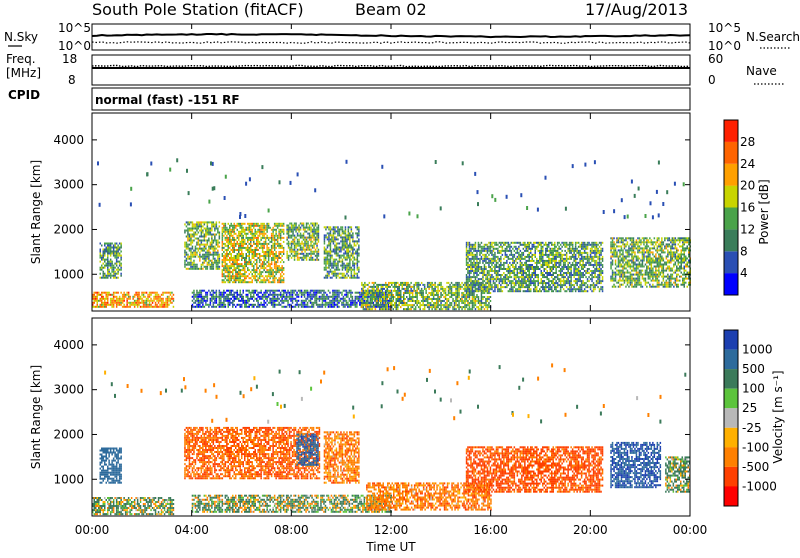  I want to click on nave-tick-top: 60, so click(715, 59).